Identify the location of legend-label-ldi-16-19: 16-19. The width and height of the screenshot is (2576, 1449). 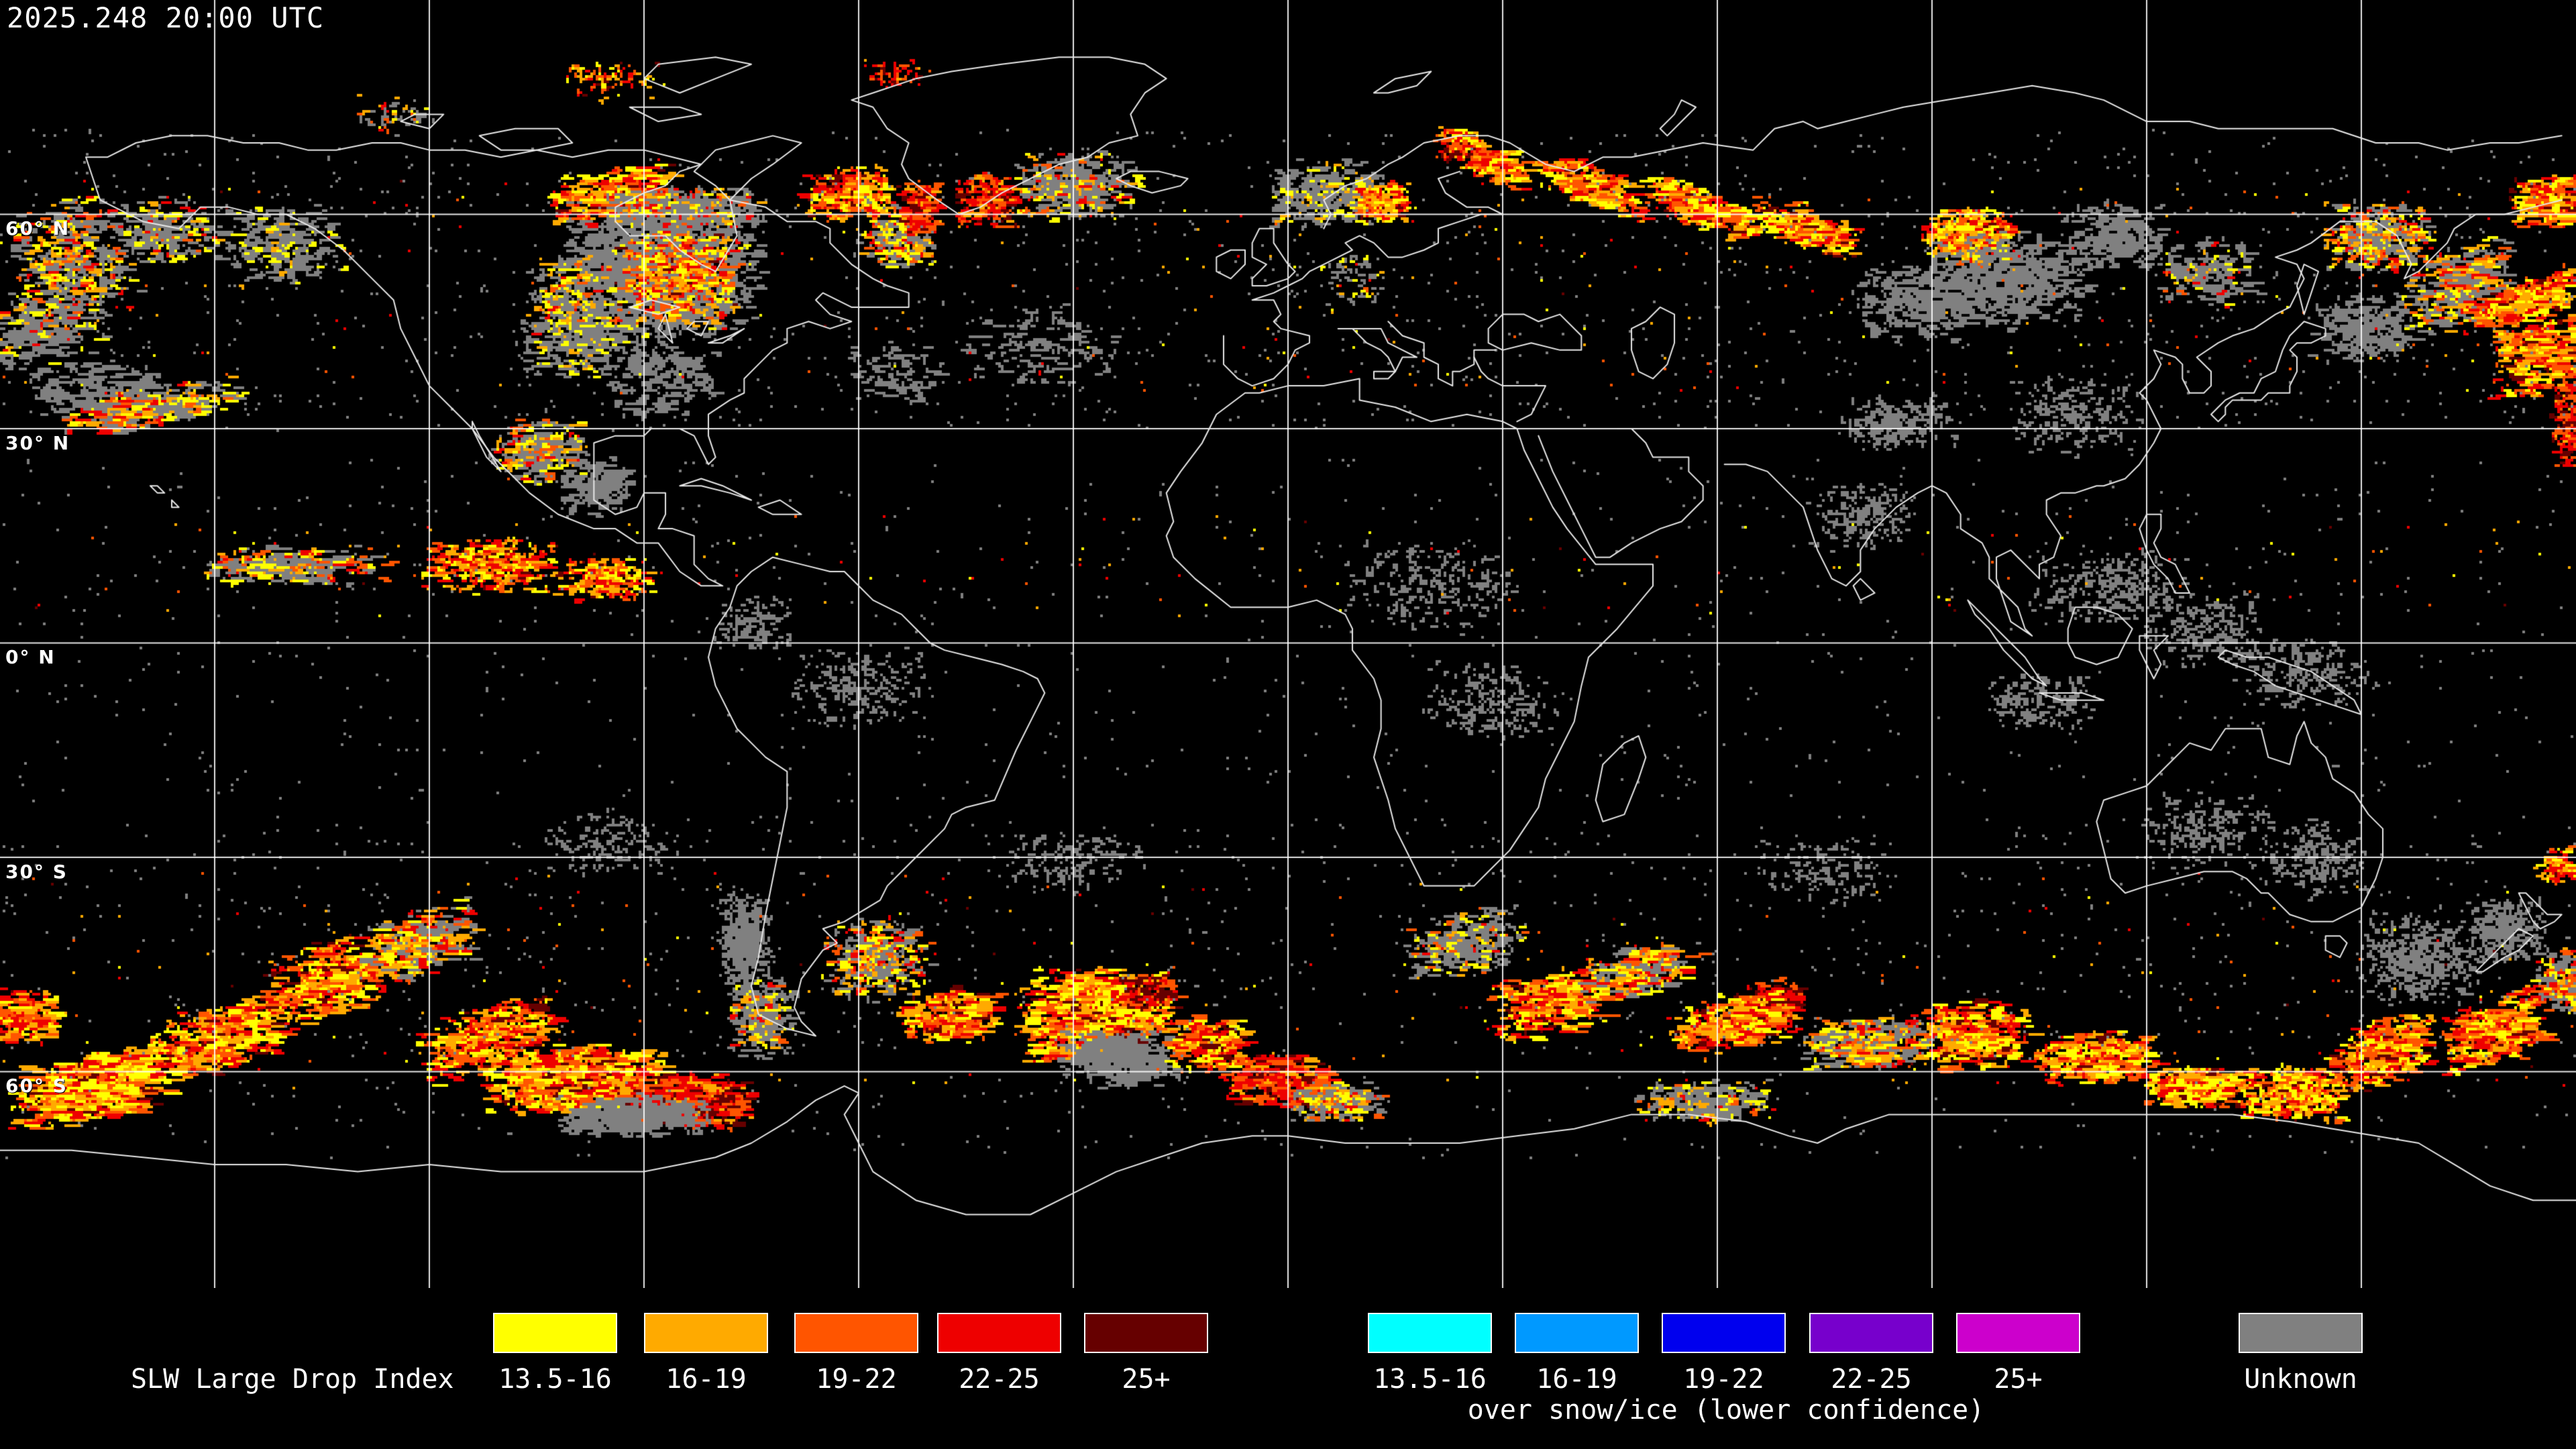
(706, 1379).